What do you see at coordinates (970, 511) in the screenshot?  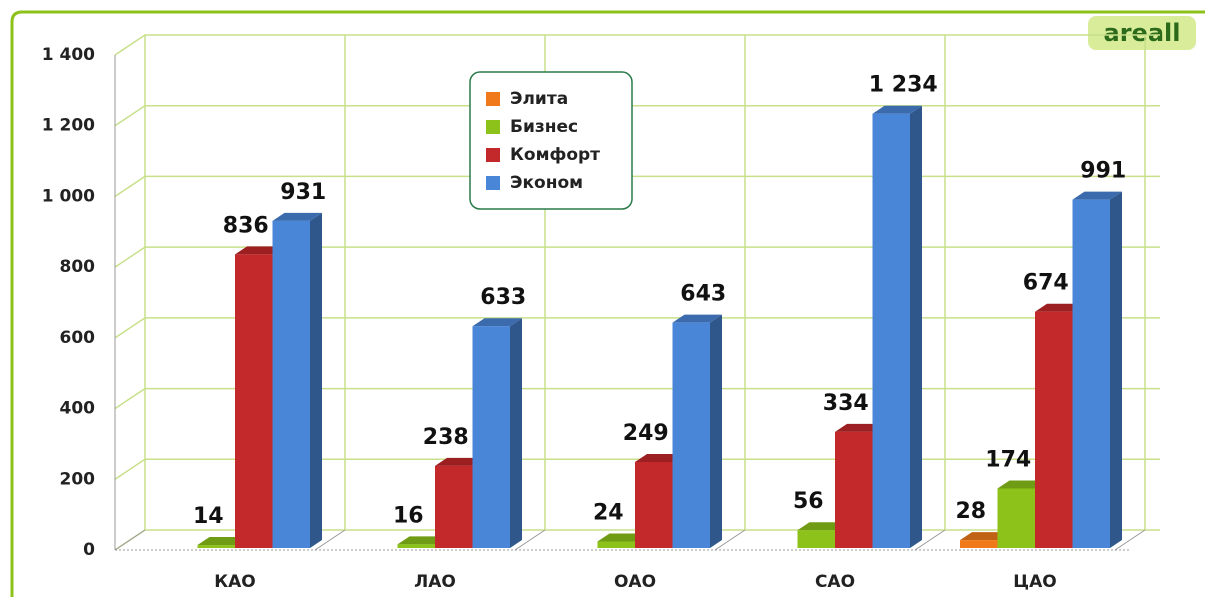 I see `value-label: 28` at bounding box center [970, 511].